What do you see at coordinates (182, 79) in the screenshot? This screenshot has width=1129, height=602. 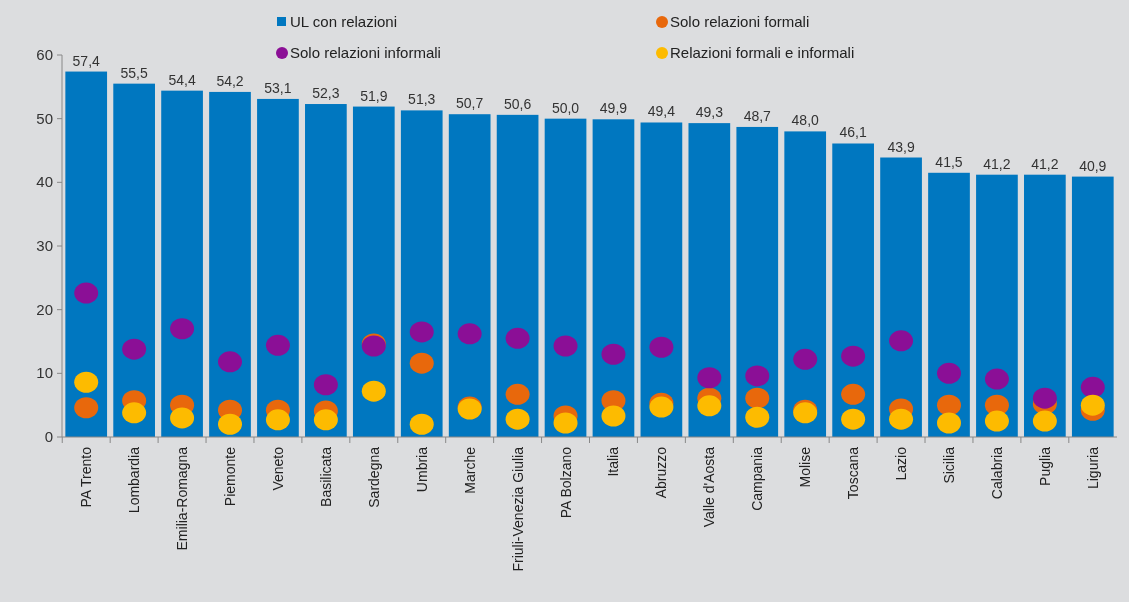 I see `data-label: 54,4` at bounding box center [182, 79].